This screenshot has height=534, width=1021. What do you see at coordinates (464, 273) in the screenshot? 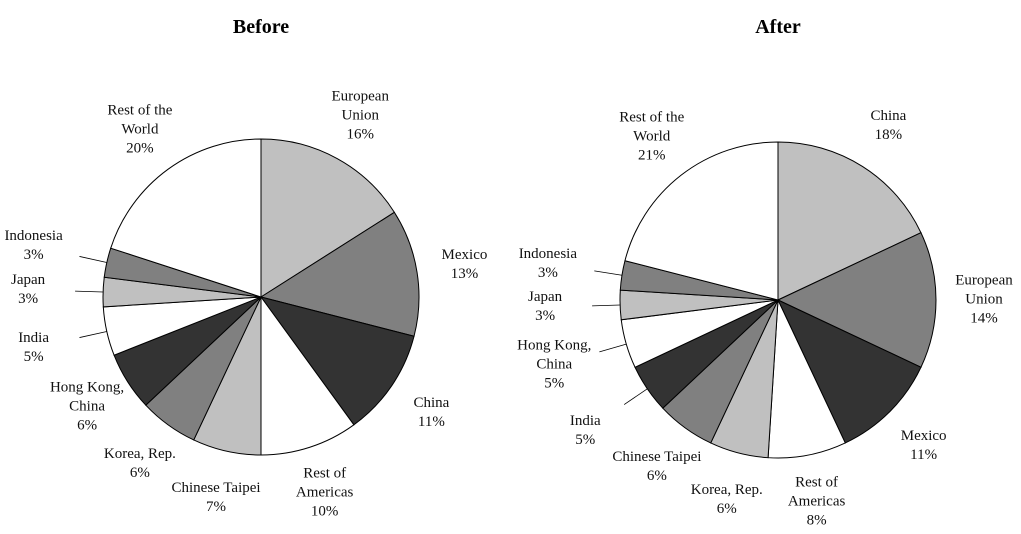
I see `slice-value: 13%` at bounding box center [464, 273].